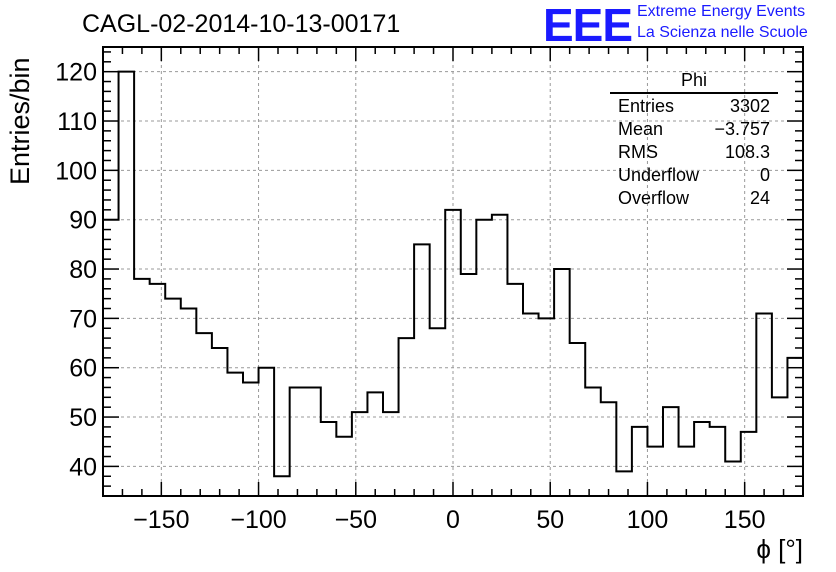 This screenshot has width=836, height=572. Describe the element at coordinates (722, 32) in the screenshot. I see `logo-text-line2: La Scienza nelle Scuole` at that location.